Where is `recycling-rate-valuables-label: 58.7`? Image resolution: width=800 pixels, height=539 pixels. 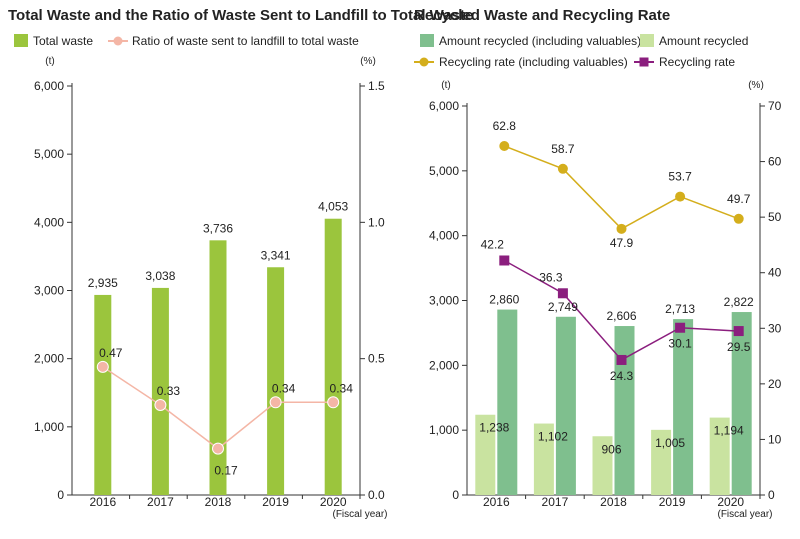
recycling-rate-valuables-label: 58.7 is located at coordinates (563, 149).